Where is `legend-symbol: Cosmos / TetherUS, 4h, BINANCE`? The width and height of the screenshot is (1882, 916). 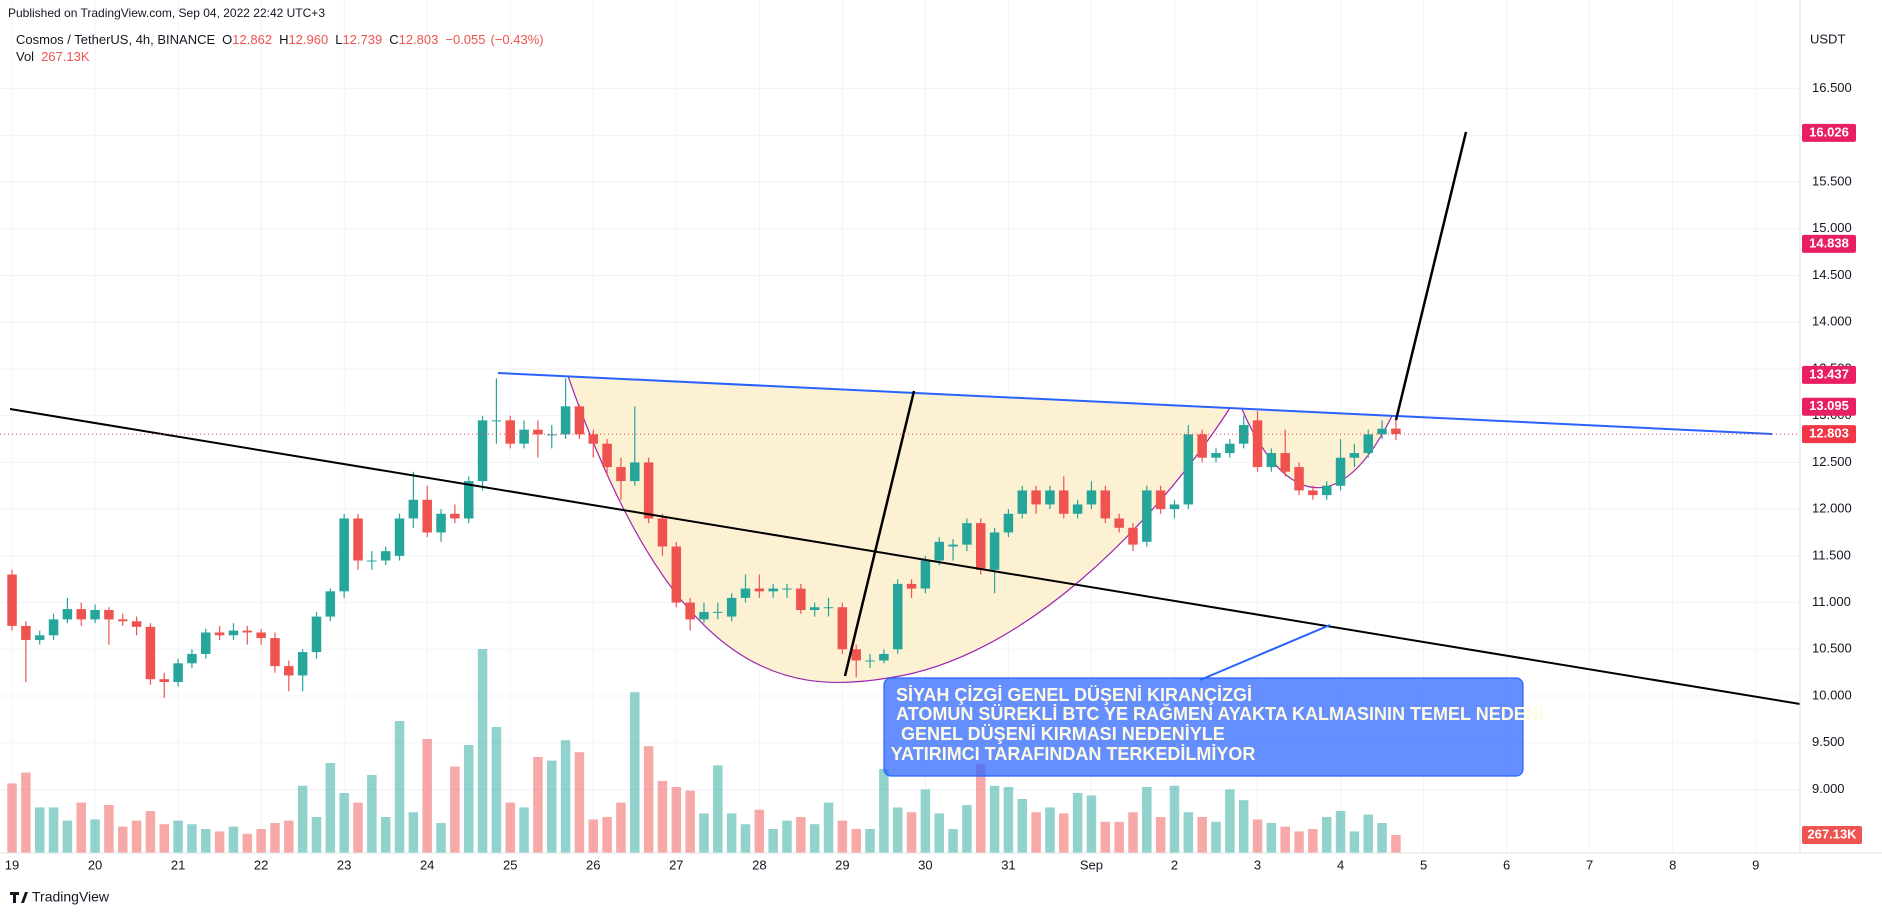
legend-symbol: Cosmos / TetherUS, 4h, BINANCE is located at coordinates (115, 39).